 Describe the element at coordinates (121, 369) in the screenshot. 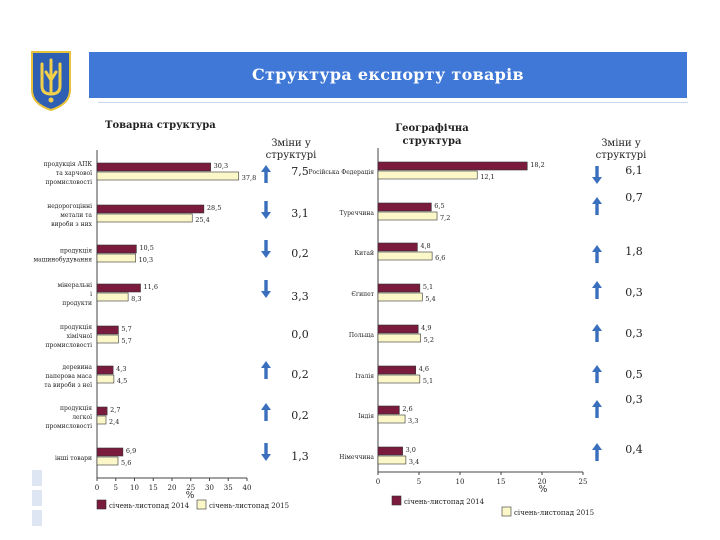

I see `data-label-2014: 4,3` at that location.